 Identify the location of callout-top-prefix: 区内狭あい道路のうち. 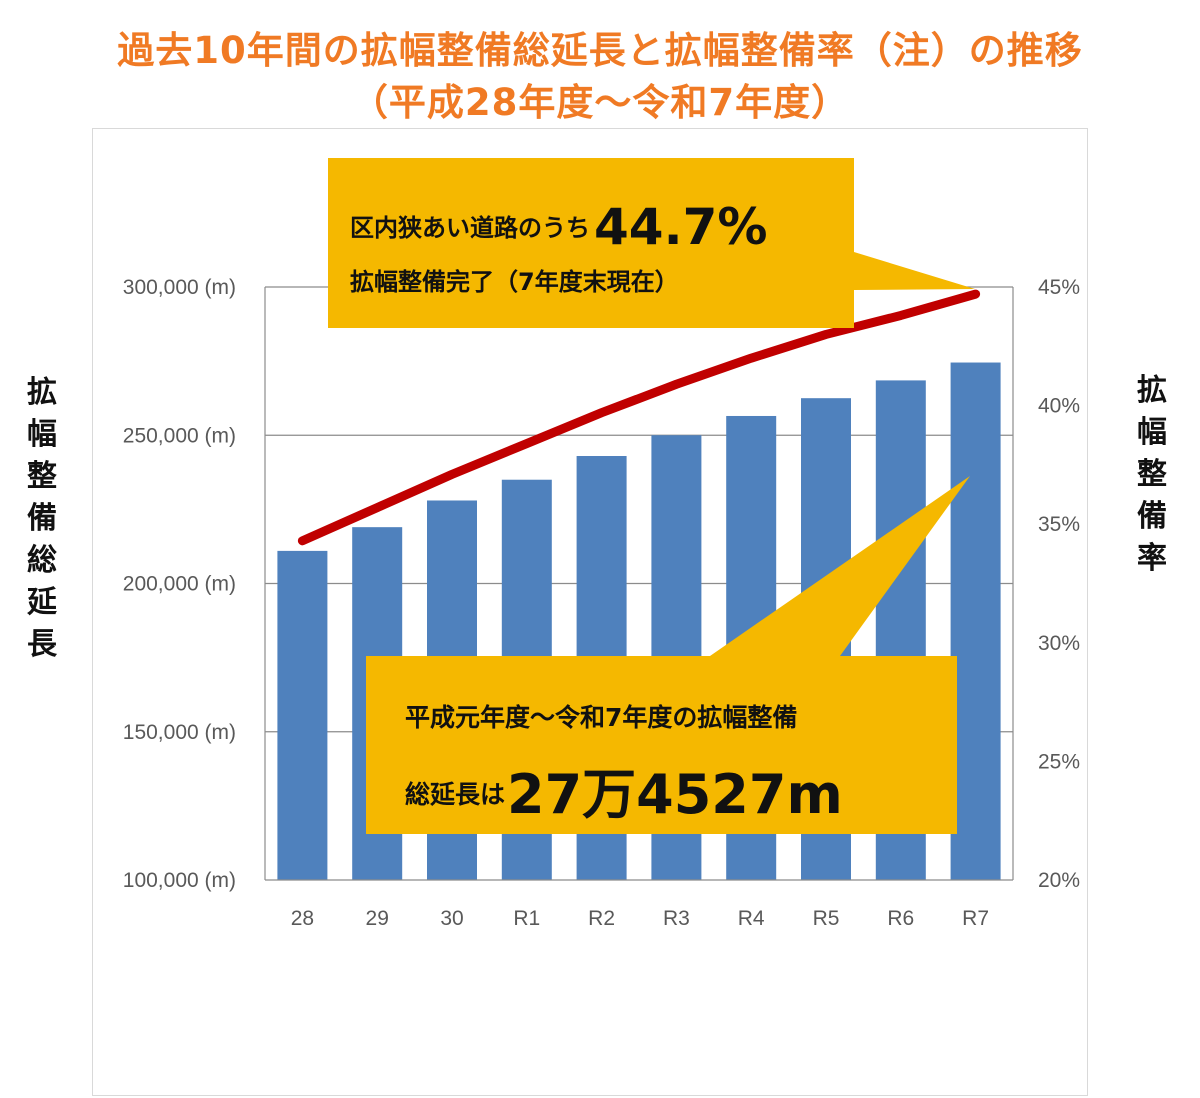
(470, 228).